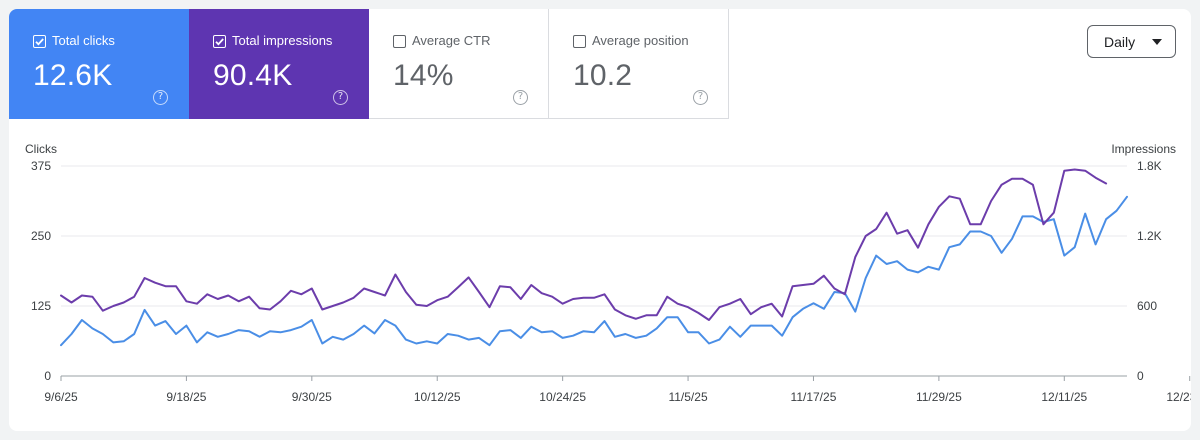  What do you see at coordinates (640, 40) in the screenshot?
I see `average-position-label: Average position` at bounding box center [640, 40].